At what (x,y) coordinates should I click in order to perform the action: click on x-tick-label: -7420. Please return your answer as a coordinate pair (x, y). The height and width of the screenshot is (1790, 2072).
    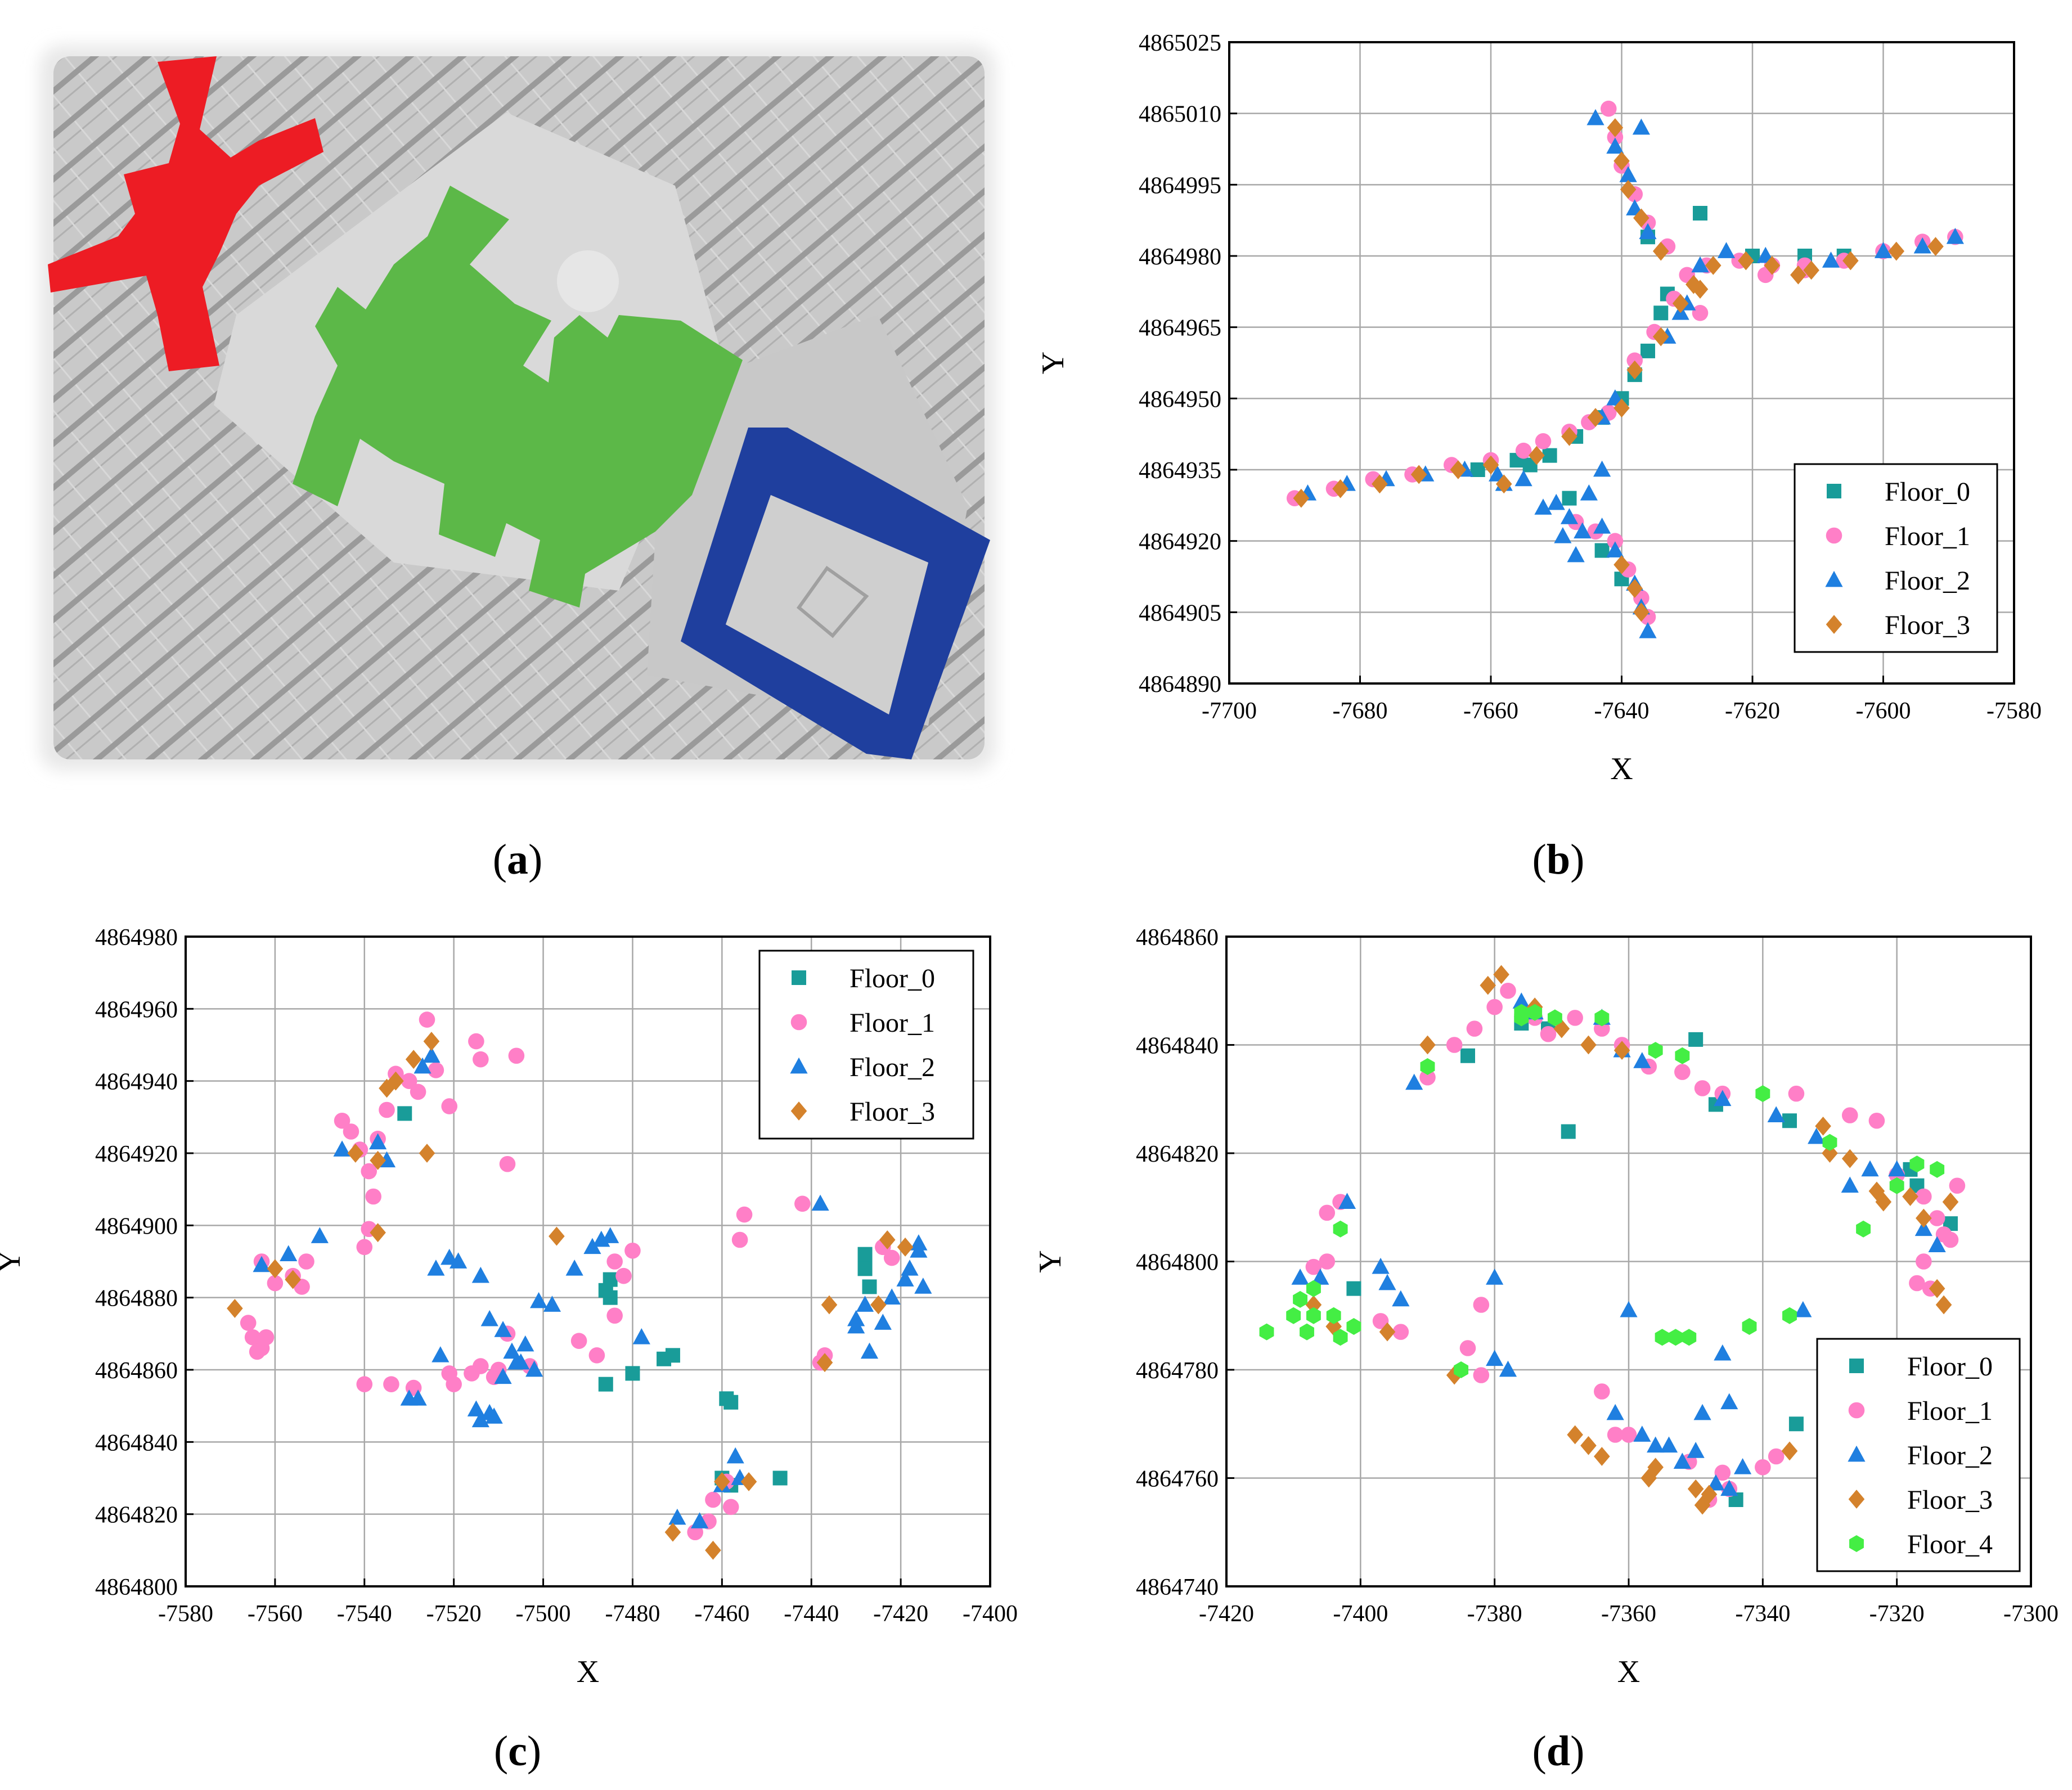
    Looking at the image, I should click on (901, 1614).